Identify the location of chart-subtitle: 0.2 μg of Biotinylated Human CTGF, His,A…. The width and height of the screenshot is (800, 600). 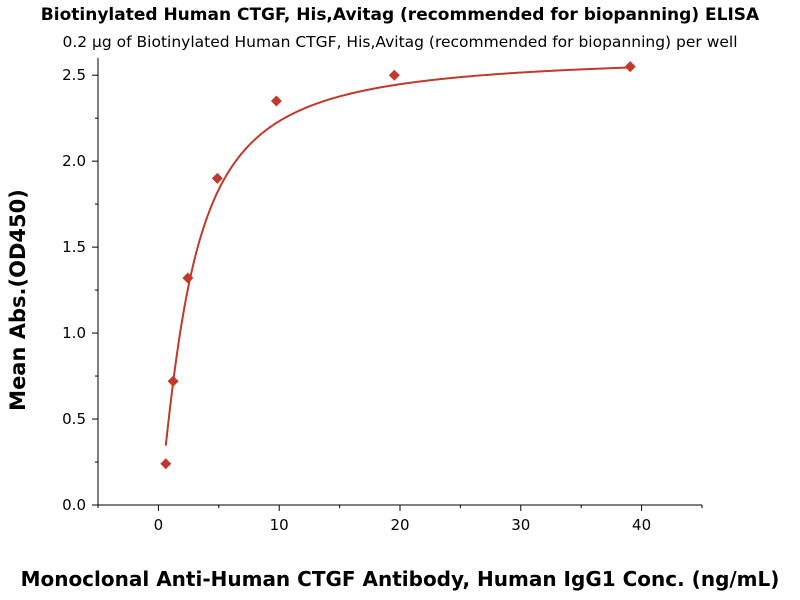
(400, 42).